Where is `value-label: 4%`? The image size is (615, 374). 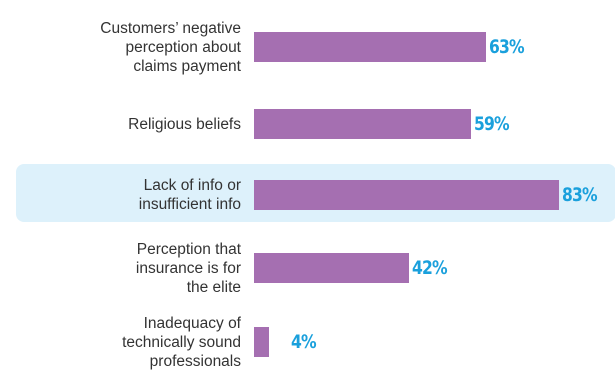
value-label: 4% is located at coordinates (303, 342).